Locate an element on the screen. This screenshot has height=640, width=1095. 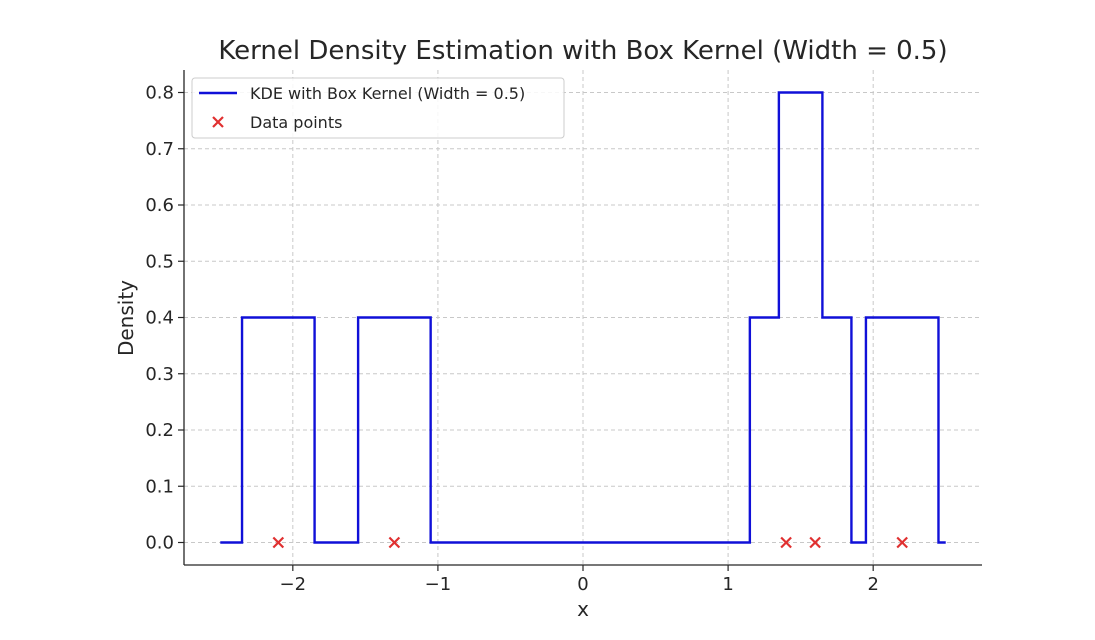
x-tick-label: −2 is located at coordinates (293, 584).